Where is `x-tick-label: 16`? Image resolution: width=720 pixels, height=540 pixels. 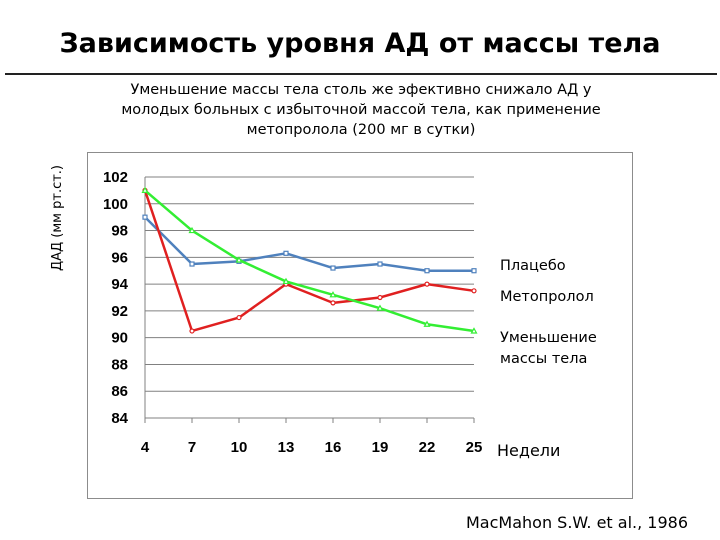
x-tick-label: 16 is located at coordinates (333, 447).